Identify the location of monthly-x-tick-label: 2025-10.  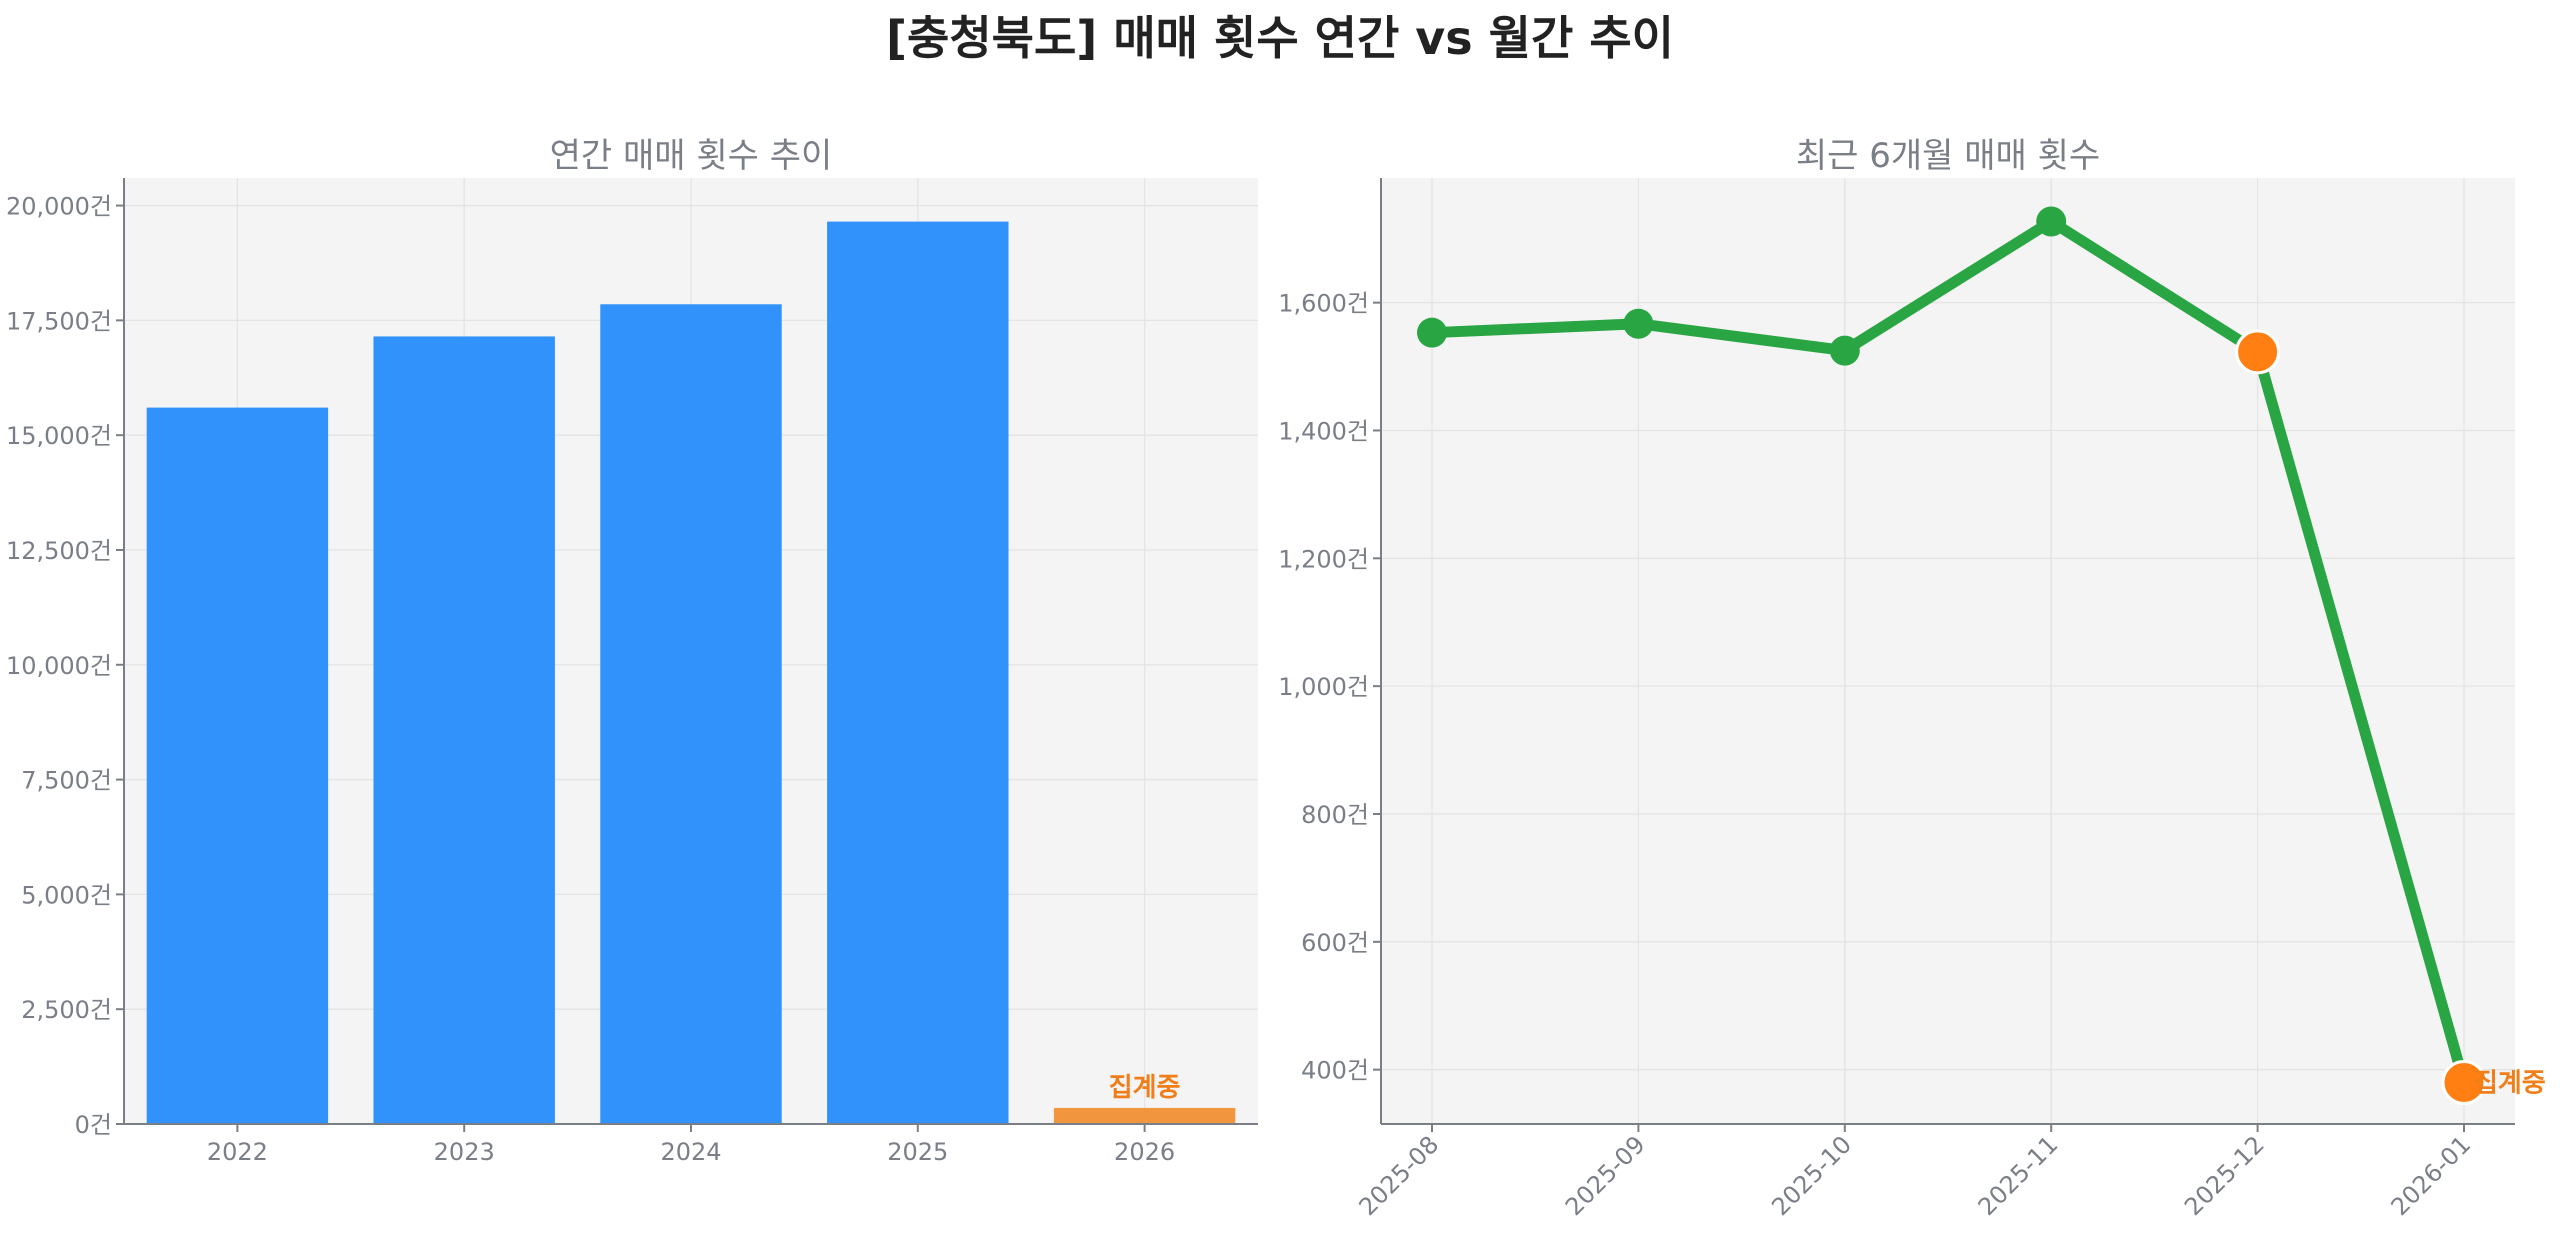
(1811, 1175).